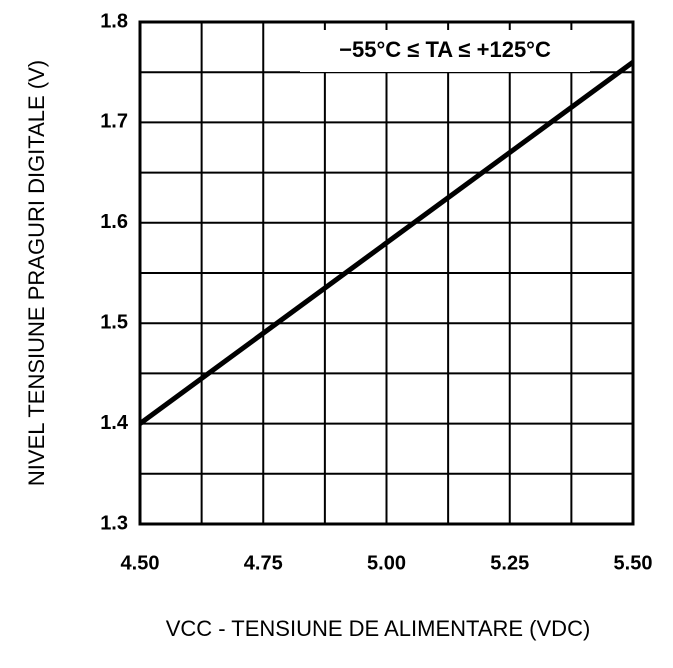 The height and width of the screenshot is (668, 673). What do you see at coordinates (114, 423) in the screenshot?
I see `y-tick-label: 1.4` at bounding box center [114, 423].